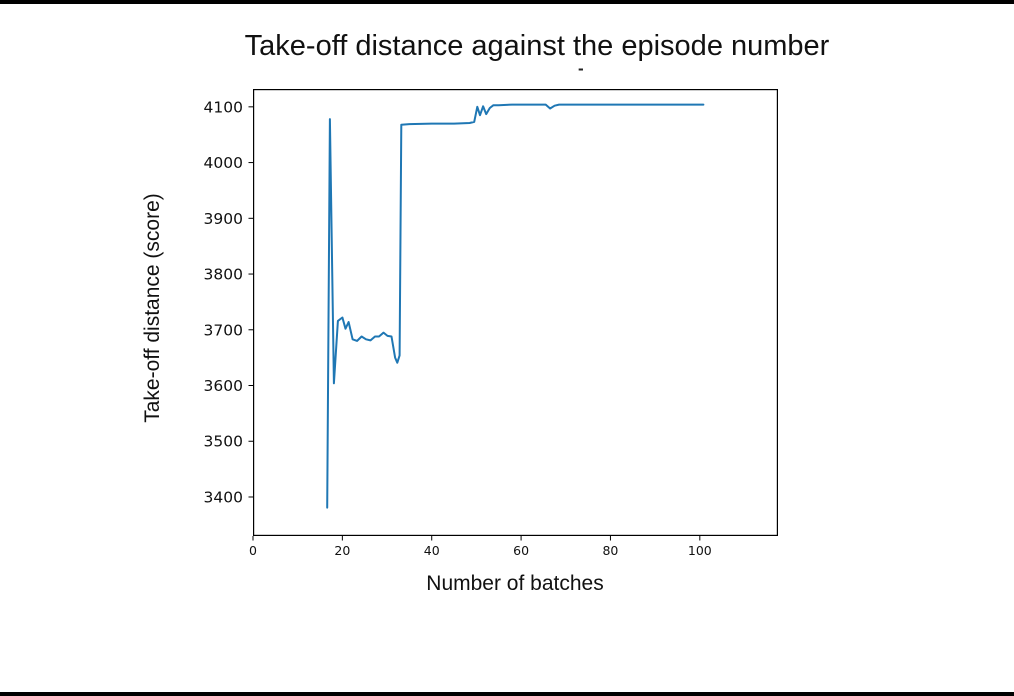 The height and width of the screenshot is (696, 1014). I want to click on y-axis-label: Take-off distance (score), so click(152, 308).